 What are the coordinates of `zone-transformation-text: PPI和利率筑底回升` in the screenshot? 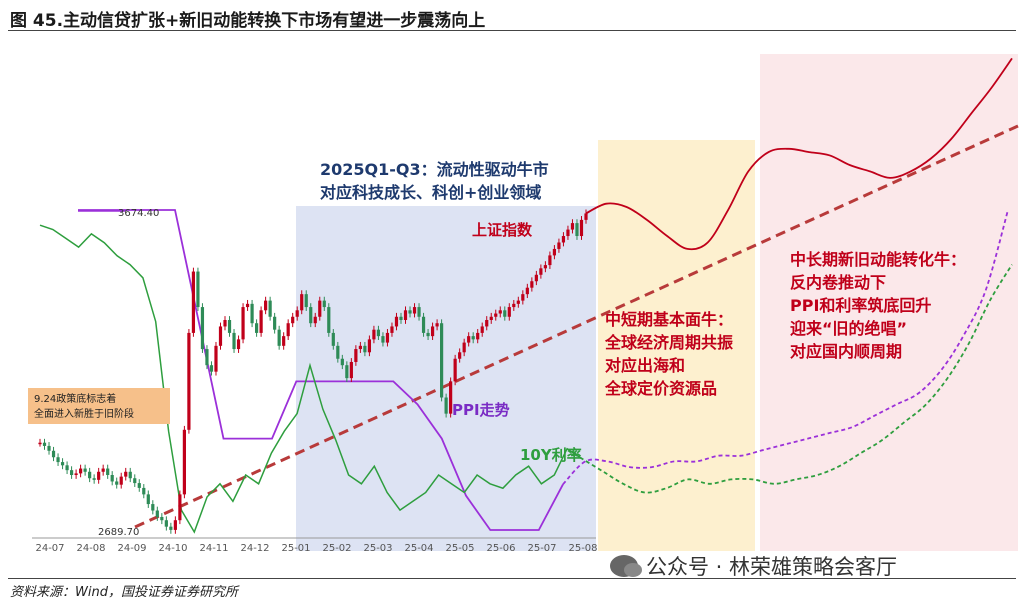 It's located at (860, 305).